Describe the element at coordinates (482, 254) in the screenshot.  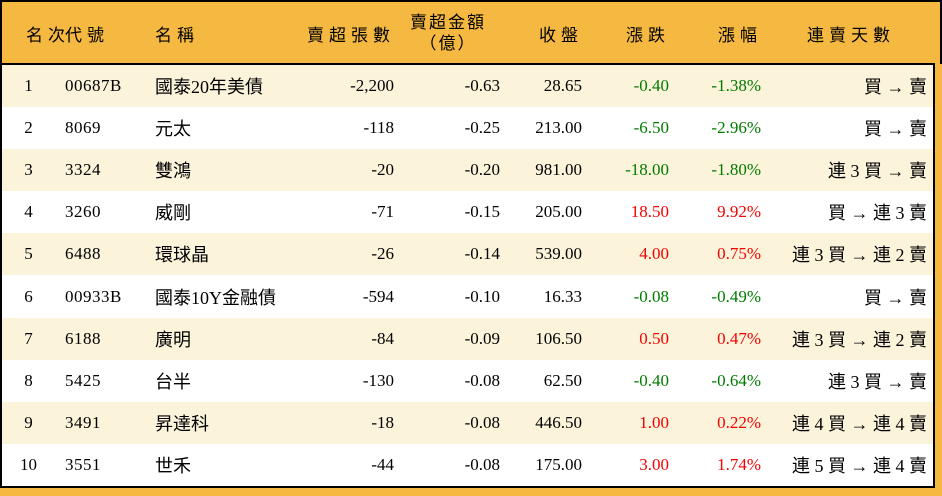
I see `sell-amount-cell: -0.14` at that location.